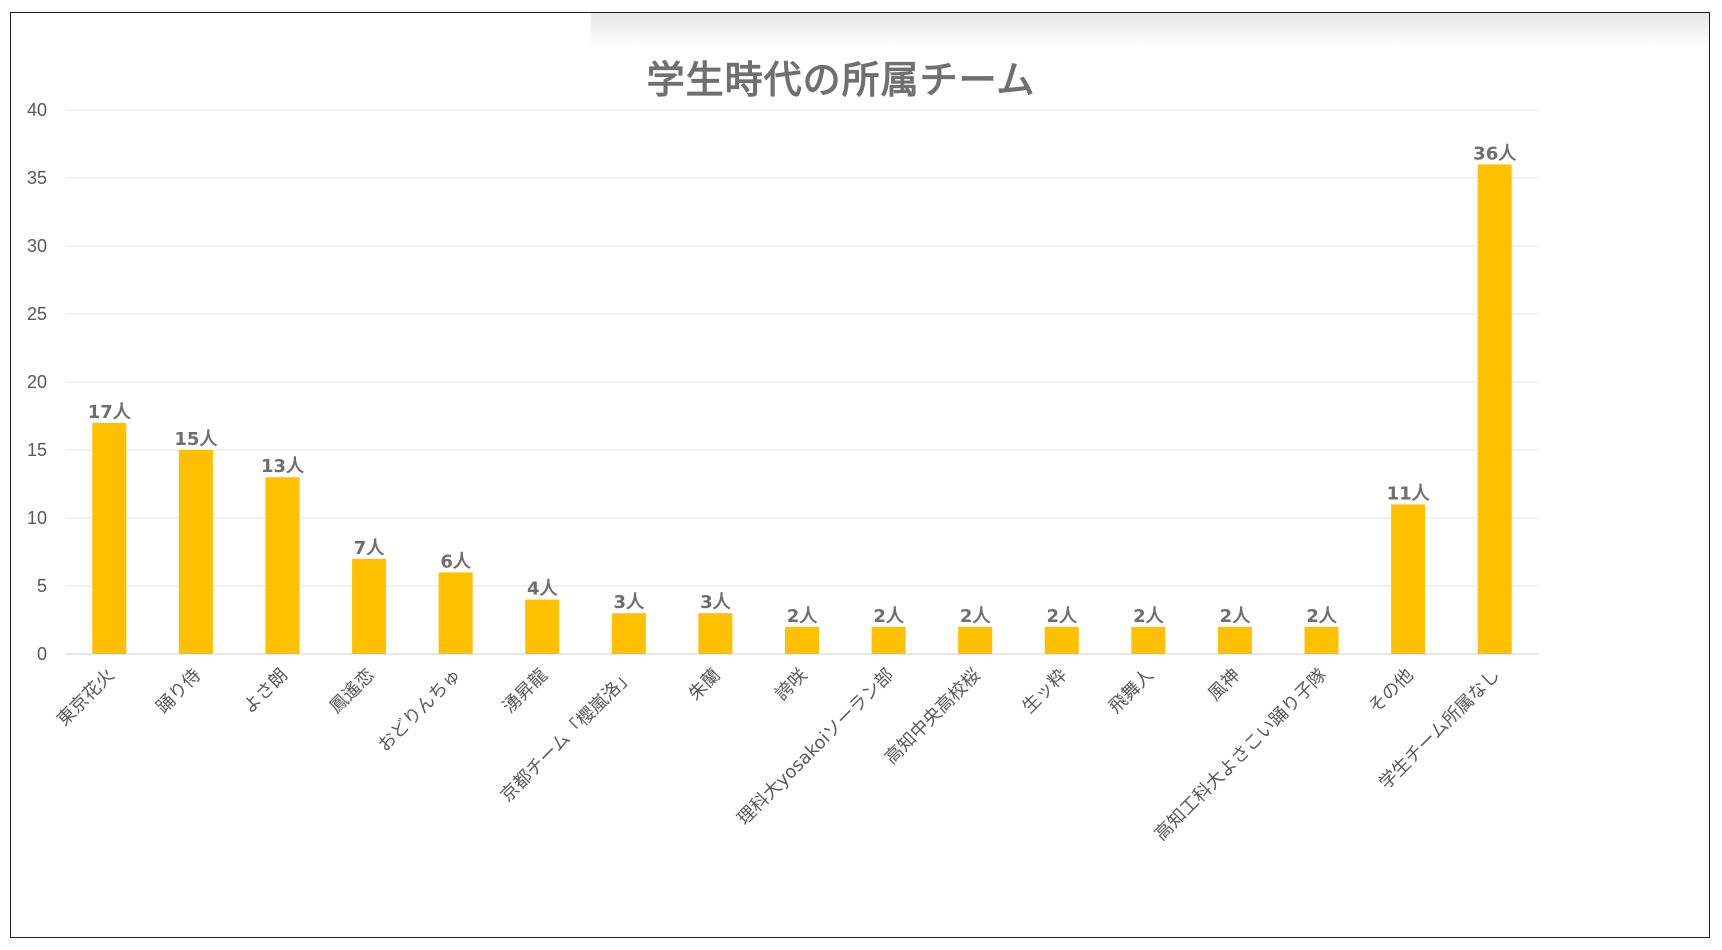  I want to click on x-tick-label: 誇咲, so click(791, 685).